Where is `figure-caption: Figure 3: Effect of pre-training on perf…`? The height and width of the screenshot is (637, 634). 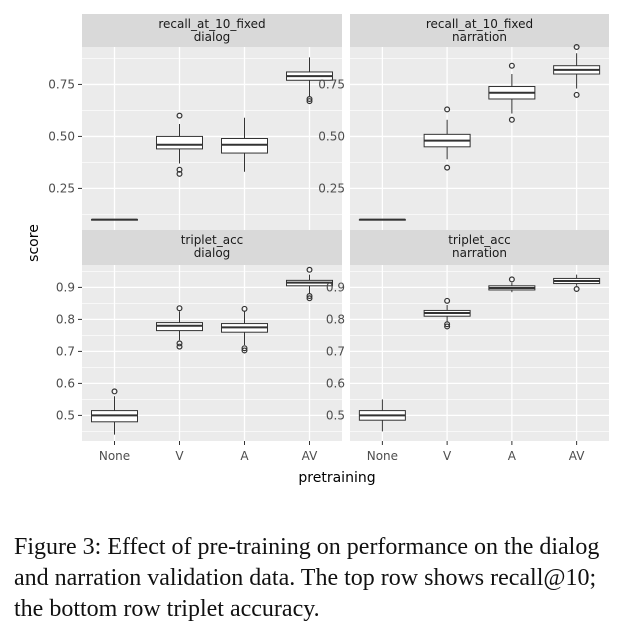 figure-caption: Figure 3: Effect of pre-training on perf… is located at coordinates (307, 578).